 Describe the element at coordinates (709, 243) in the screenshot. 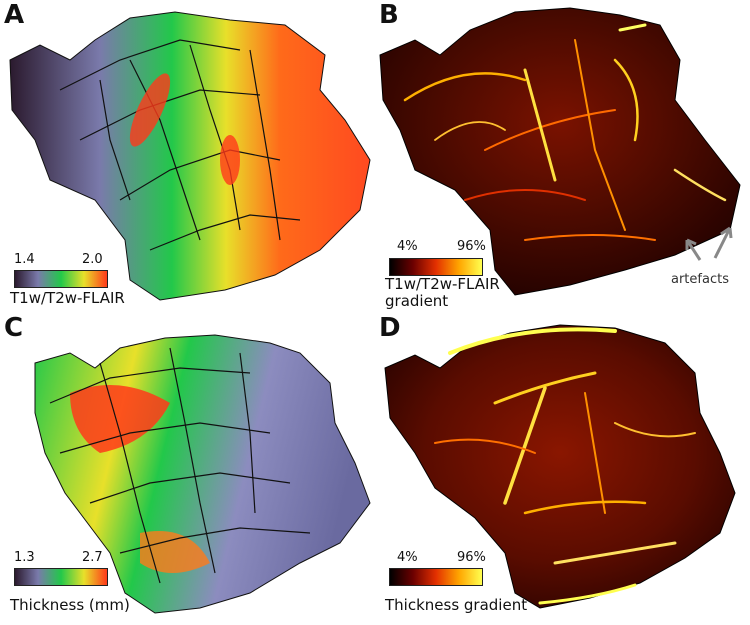

I see `arrow-icon` at that location.